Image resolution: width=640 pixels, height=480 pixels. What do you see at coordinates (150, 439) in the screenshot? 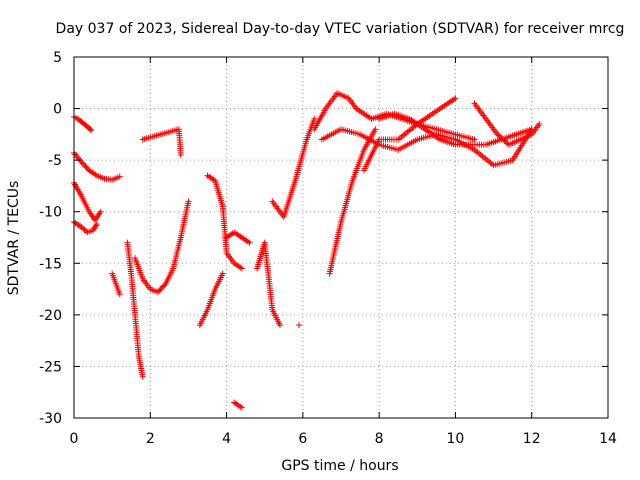
I see `x-tick-label: 2` at bounding box center [150, 439].